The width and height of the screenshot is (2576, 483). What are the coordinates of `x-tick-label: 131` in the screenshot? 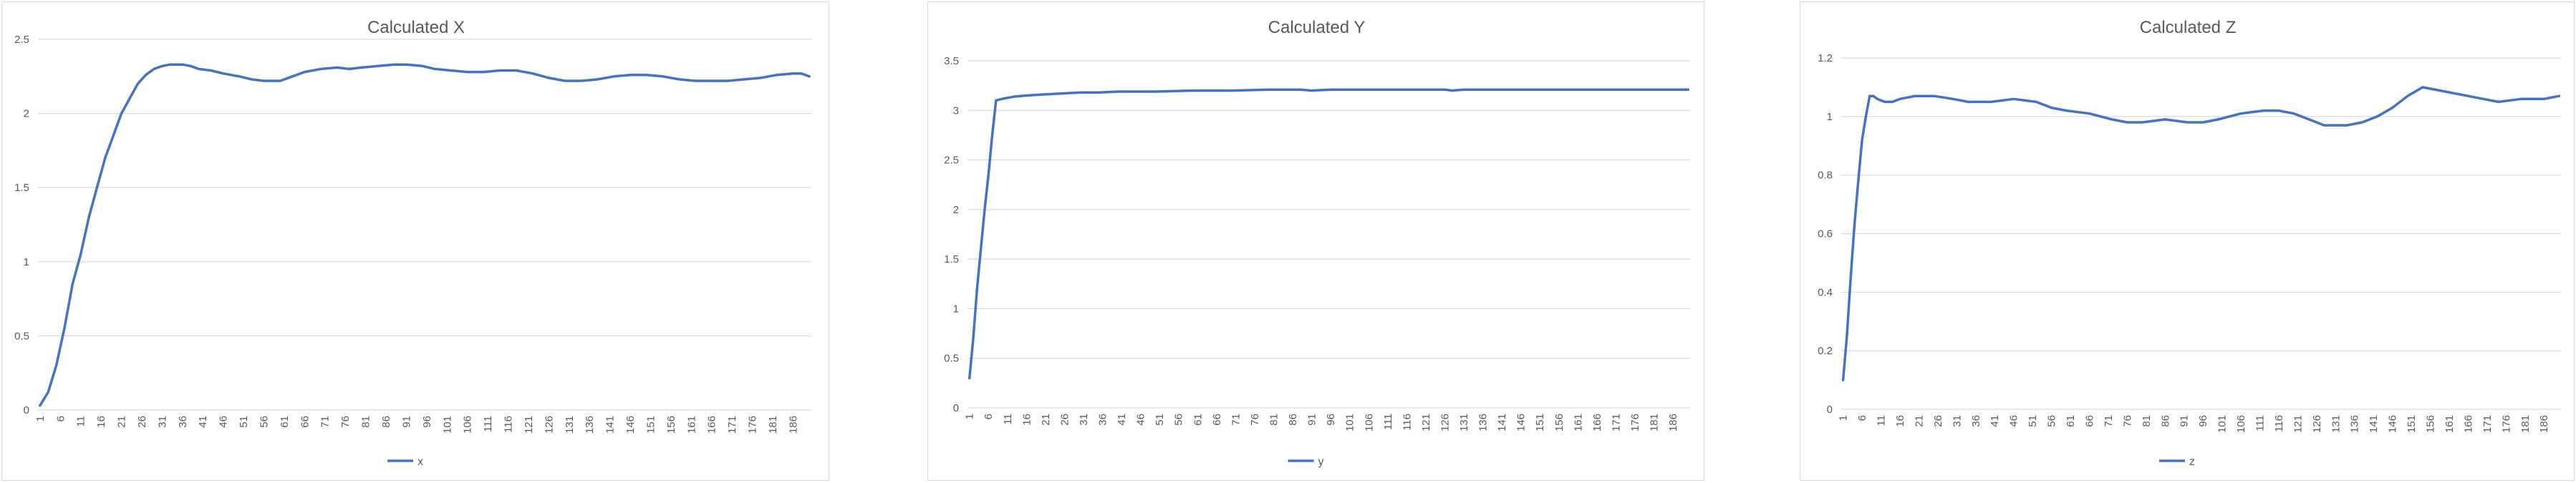 It's located at (1464, 422).